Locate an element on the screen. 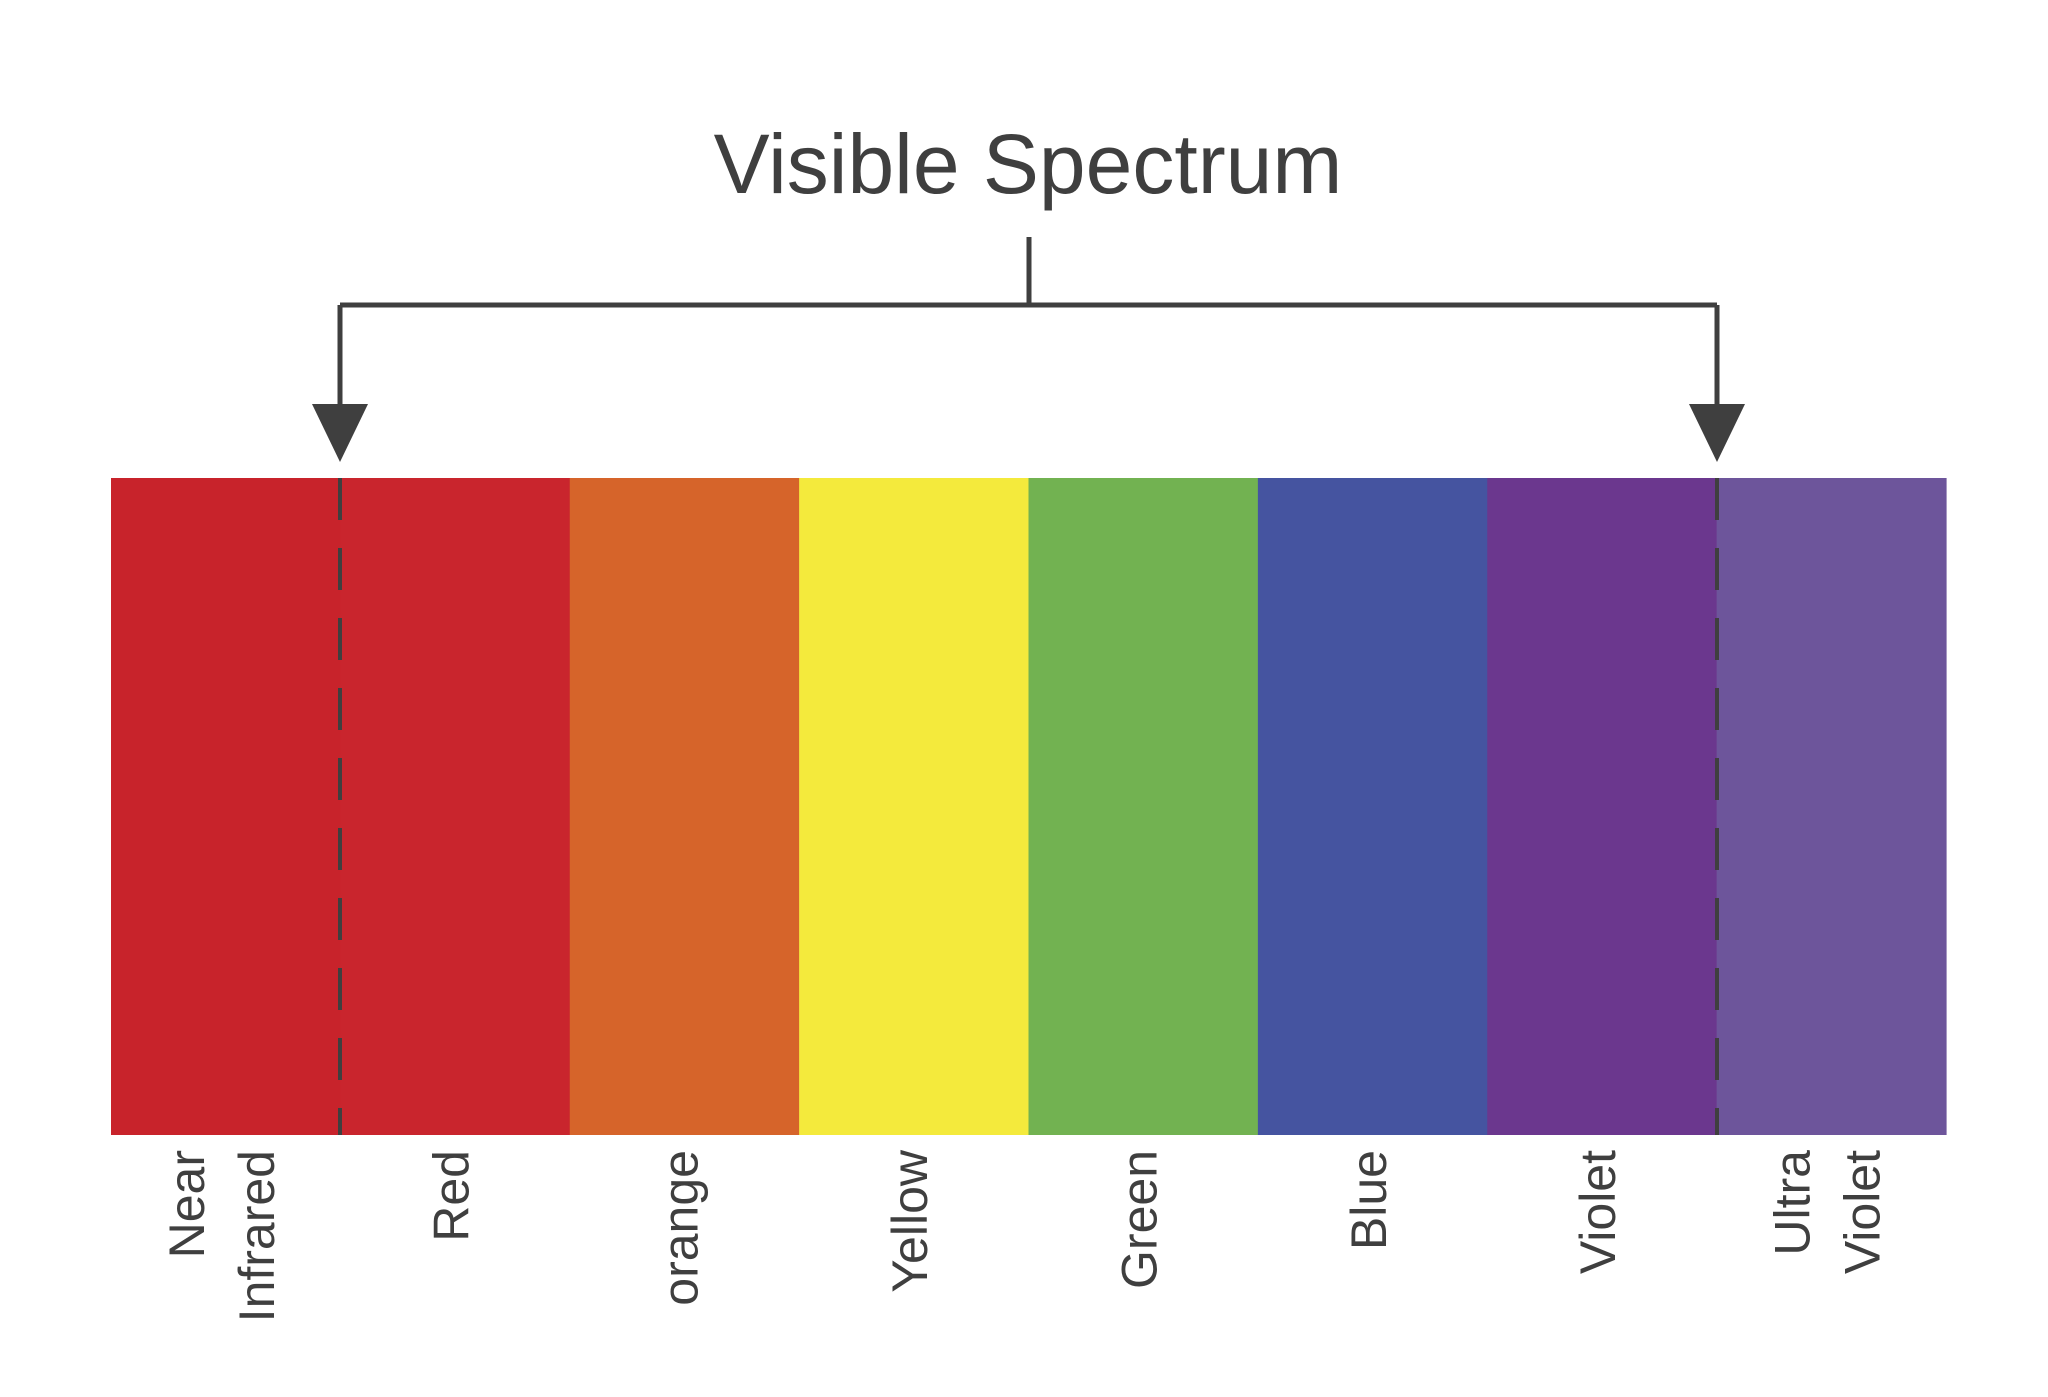 This screenshot has width=2048, height=1397. band-label-4-line-0: Green is located at coordinates (1139, 1219).